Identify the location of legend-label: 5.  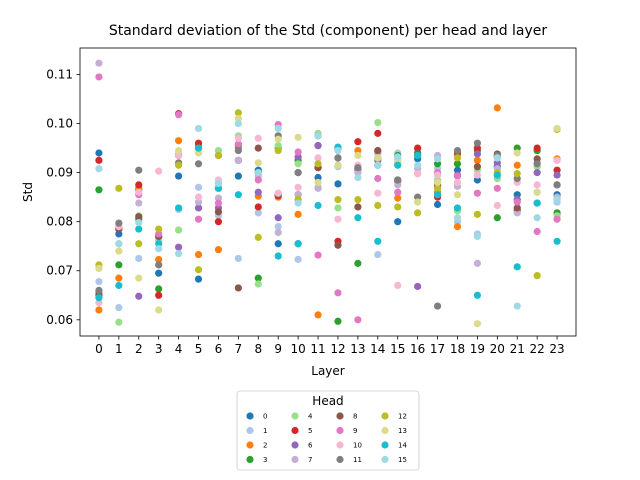
(310, 431).